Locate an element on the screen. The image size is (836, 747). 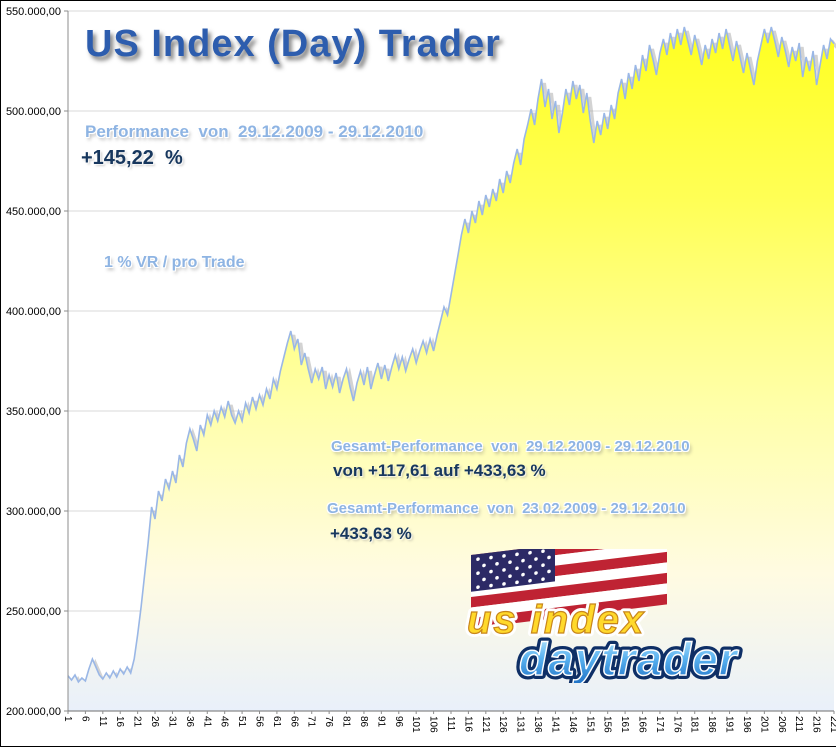
risk-per-trade-label: 1 % VR / pro Trade is located at coordinates (174, 262).